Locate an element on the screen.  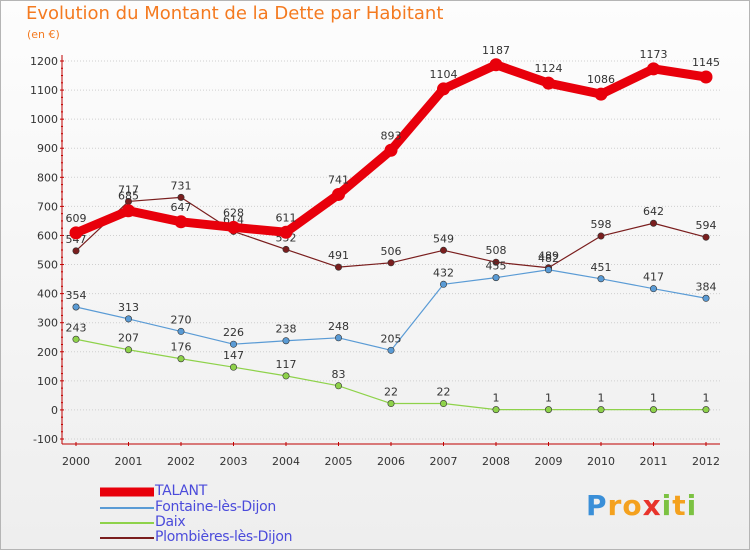
data-label: 482 is located at coordinates (548, 258).